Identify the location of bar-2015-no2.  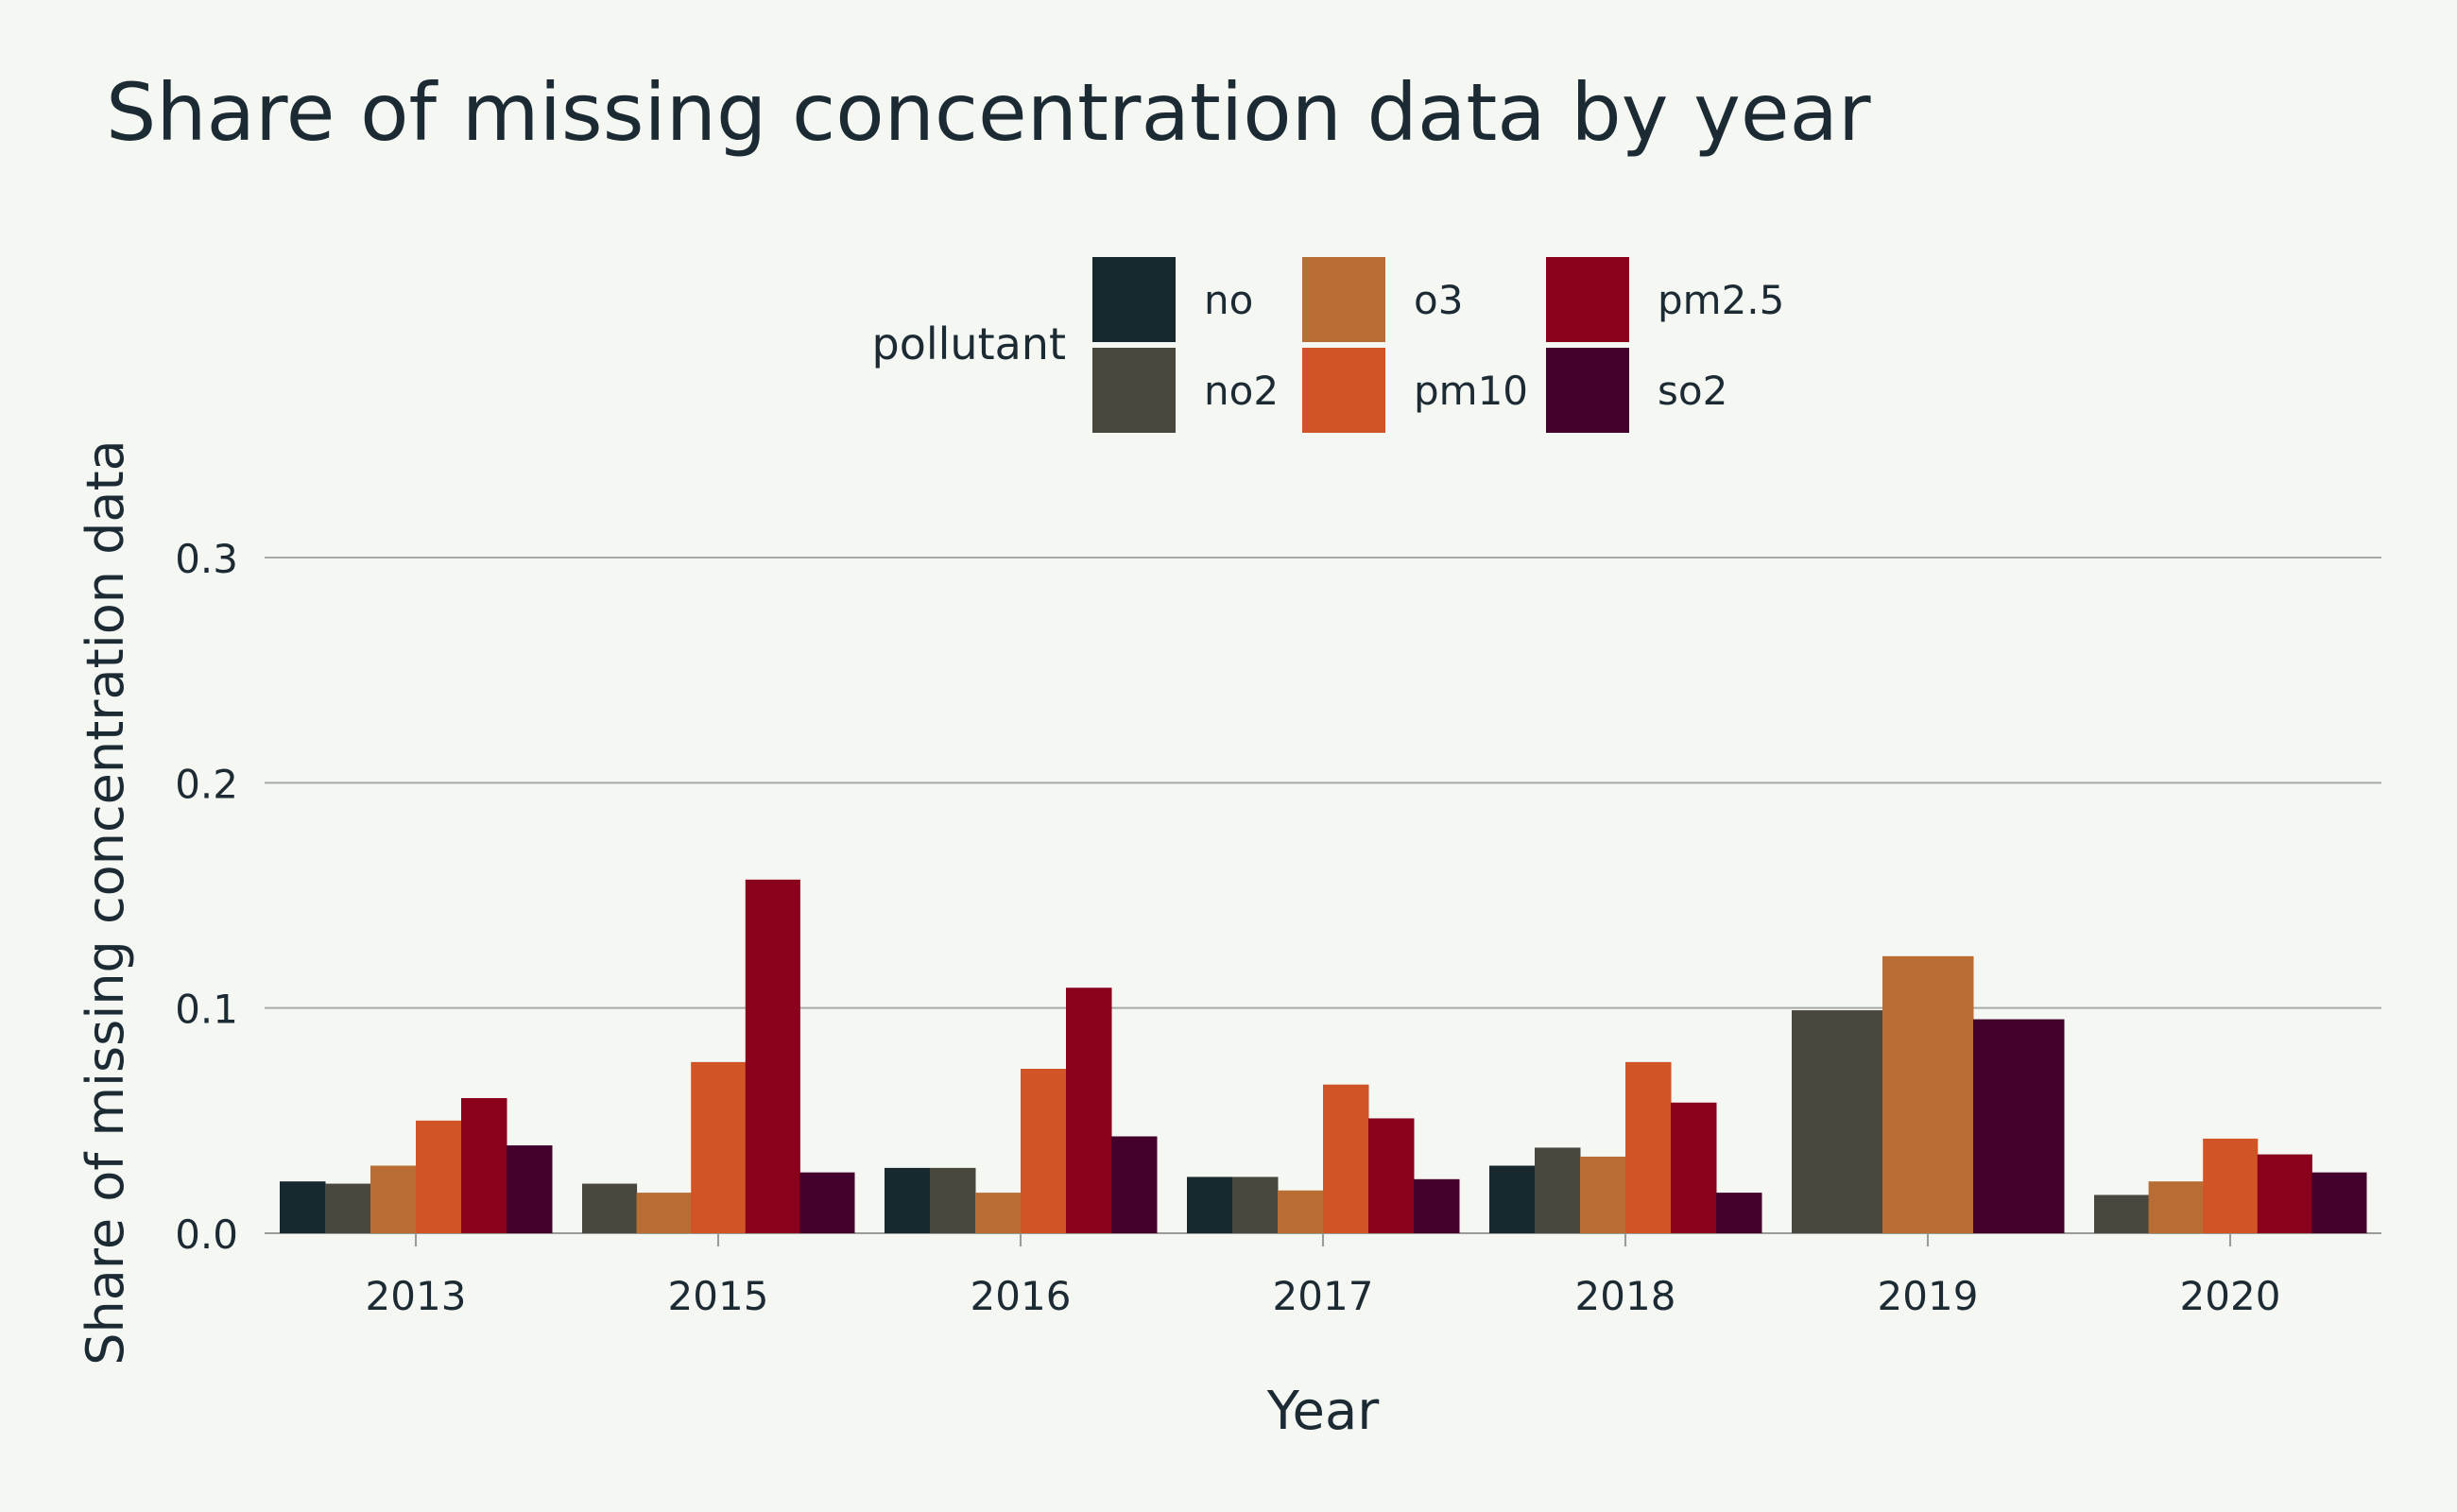
(610, 1208).